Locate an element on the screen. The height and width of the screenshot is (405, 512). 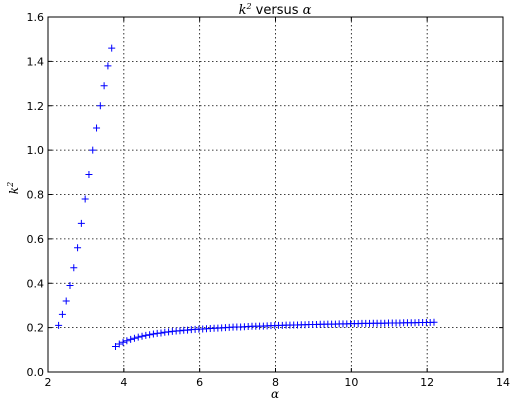
x-tick-label: 4 is located at coordinates (123, 382).